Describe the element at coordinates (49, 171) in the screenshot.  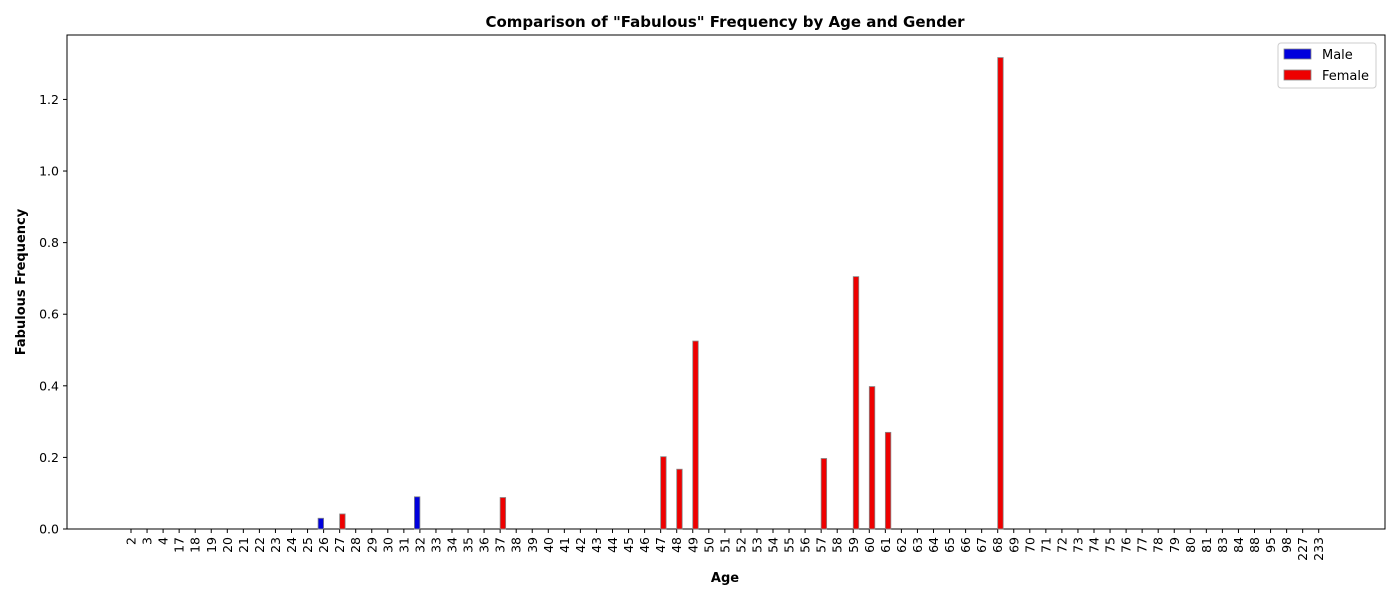
I see `y-tick-label: 1.0` at that location.